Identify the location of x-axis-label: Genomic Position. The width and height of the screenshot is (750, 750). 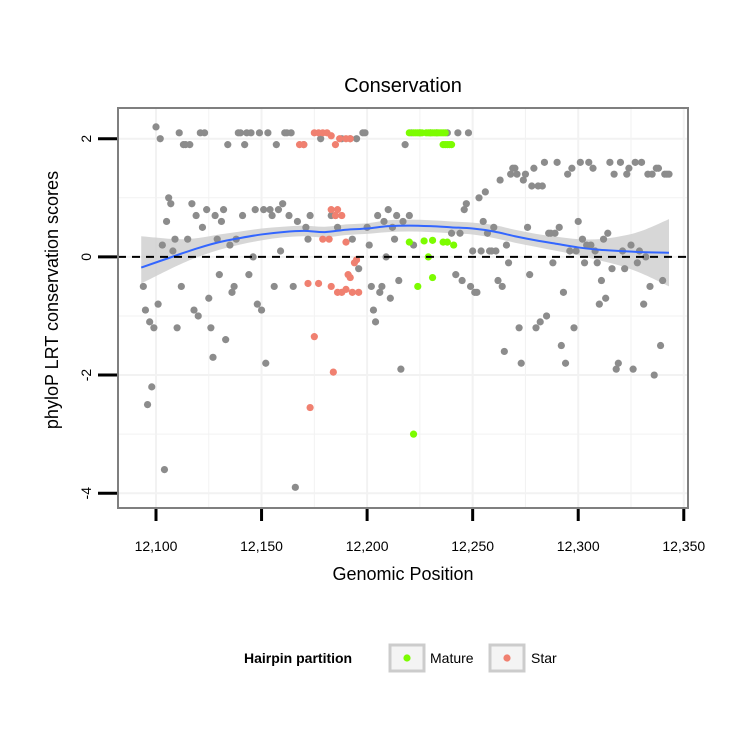
(402, 574).